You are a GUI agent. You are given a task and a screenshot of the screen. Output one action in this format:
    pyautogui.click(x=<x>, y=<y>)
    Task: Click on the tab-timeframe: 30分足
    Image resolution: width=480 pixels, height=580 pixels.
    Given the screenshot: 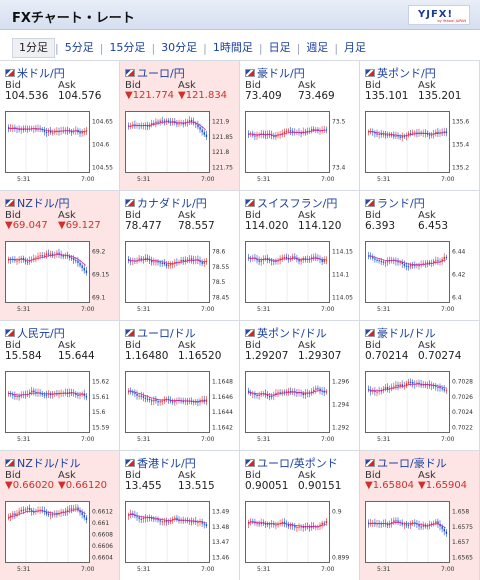 What is the action you would take?
    pyautogui.click(x=179, y=47)
    